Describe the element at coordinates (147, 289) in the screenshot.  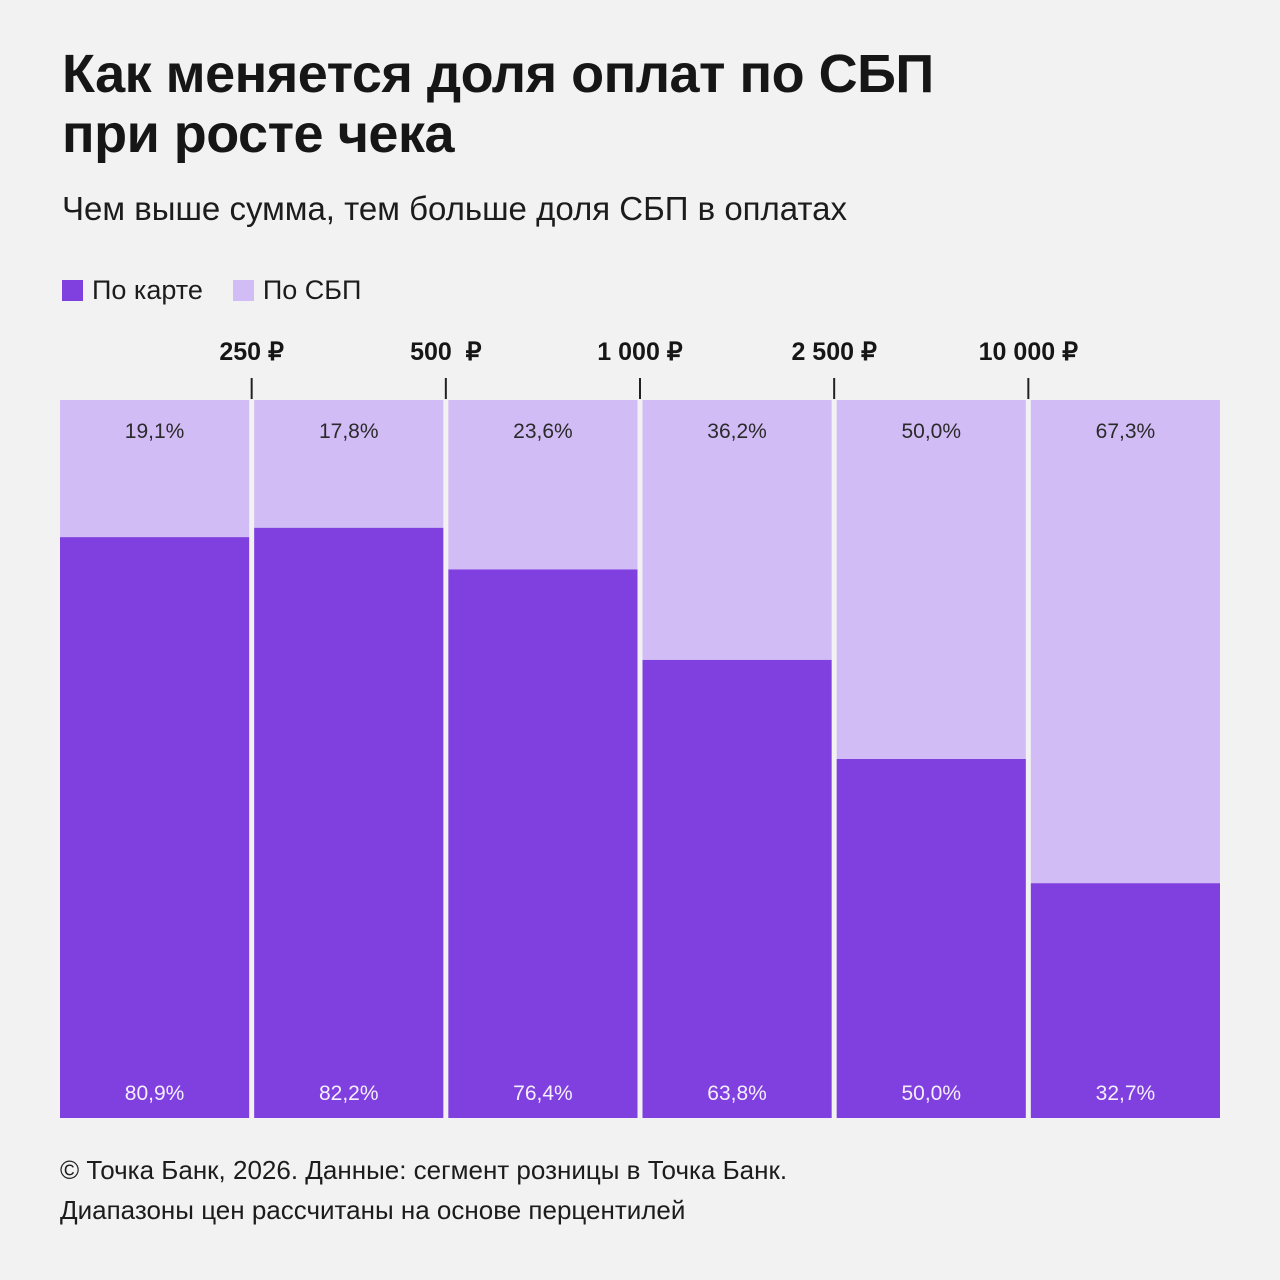
I see `legend-label-card: По карте` at that location.